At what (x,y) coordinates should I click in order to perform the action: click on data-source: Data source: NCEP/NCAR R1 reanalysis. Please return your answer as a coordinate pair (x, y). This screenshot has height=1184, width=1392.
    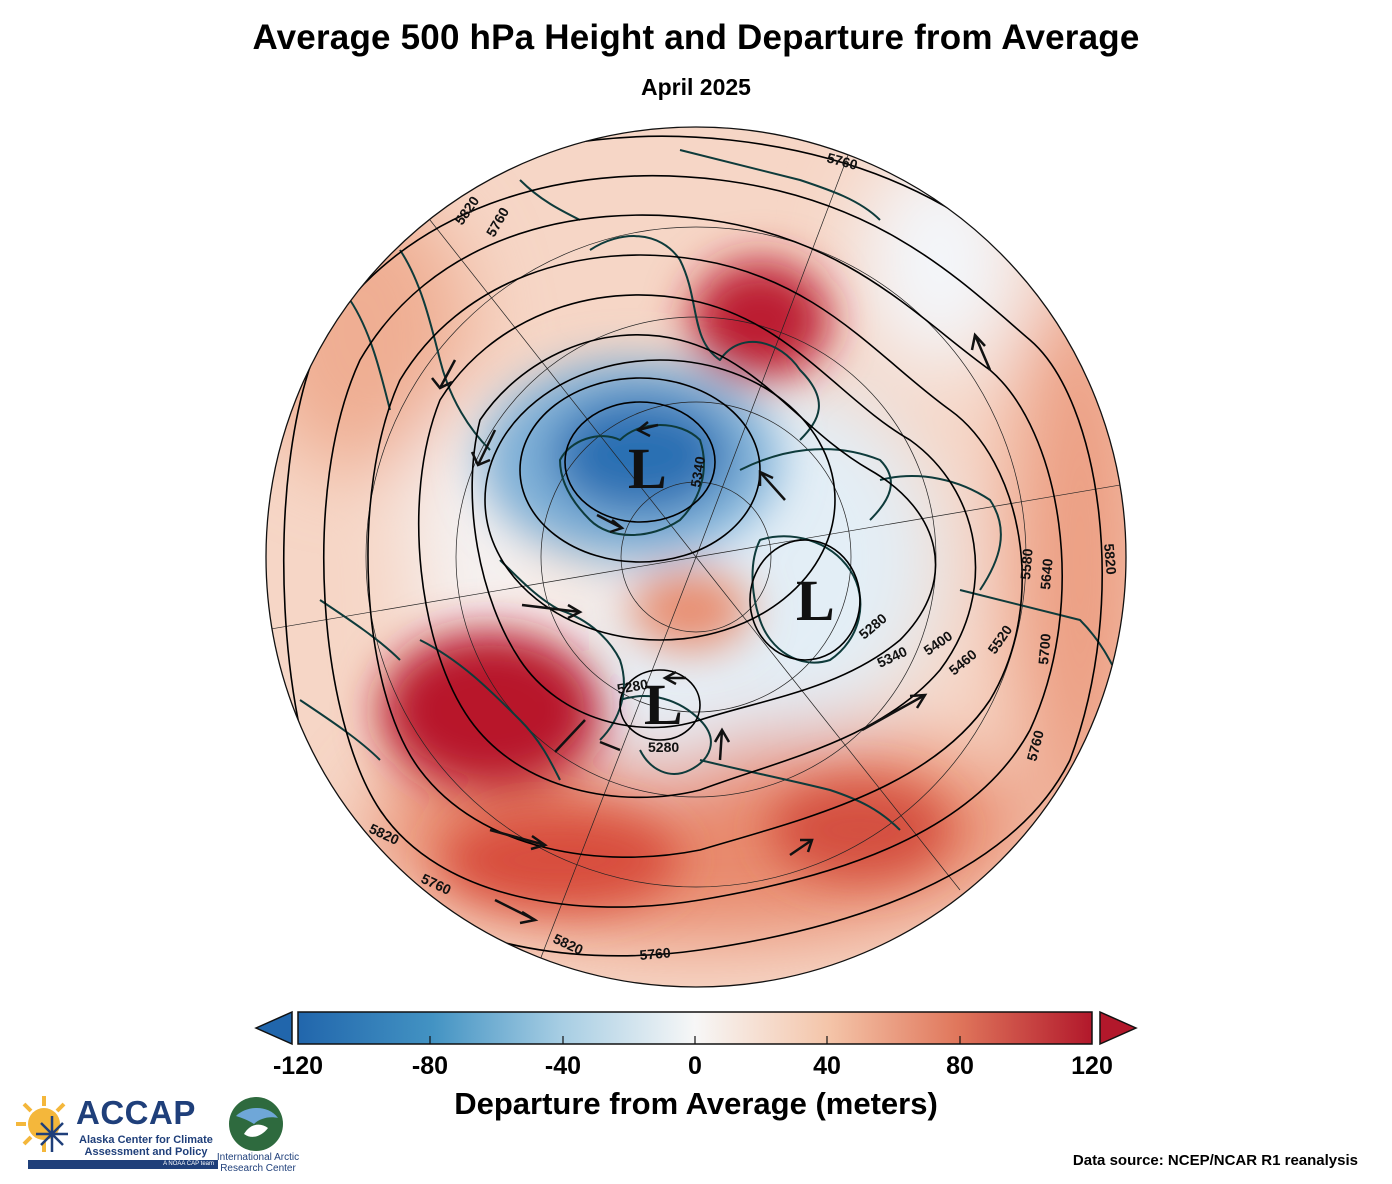
    Looking at the image, I should click on (1215, 1160).